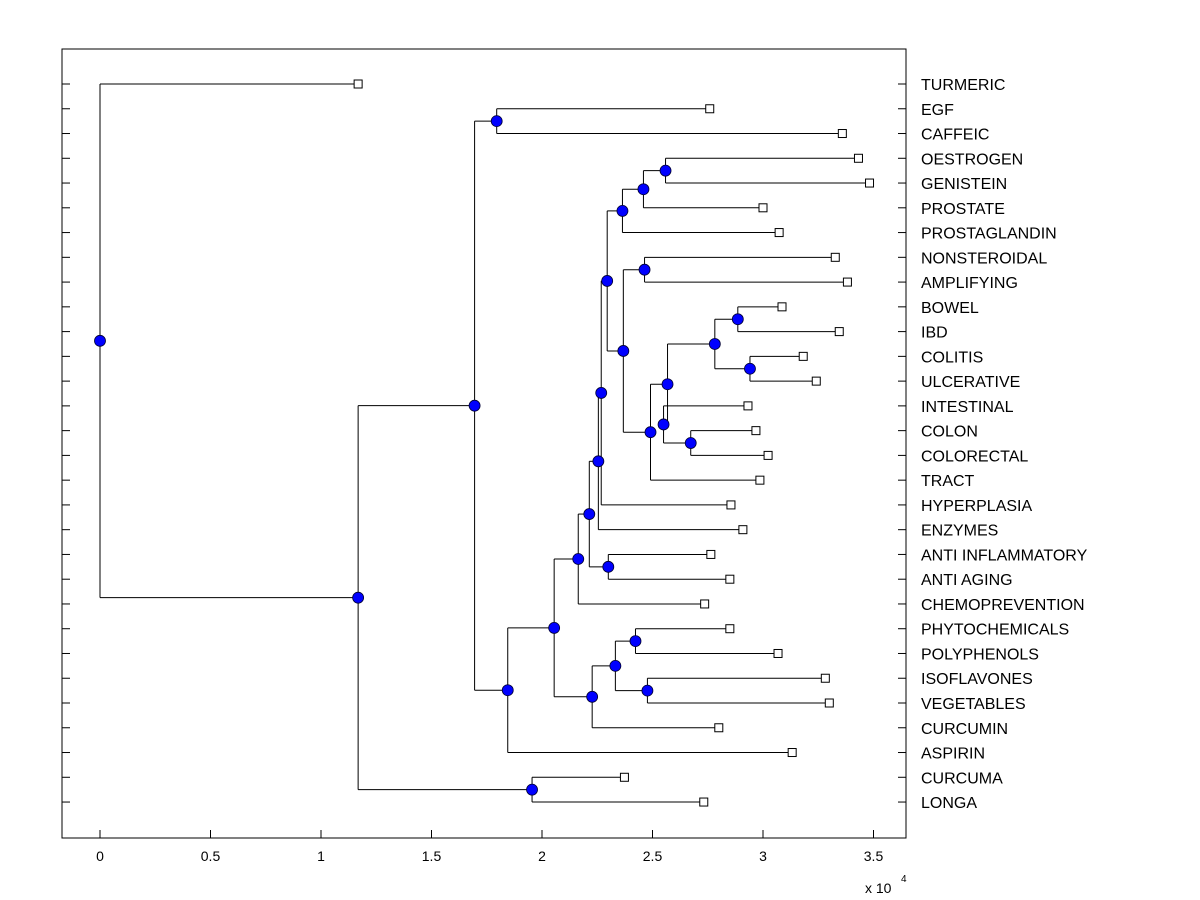  I want to click on leaf-label: ENZYMES, so click(959, 531).